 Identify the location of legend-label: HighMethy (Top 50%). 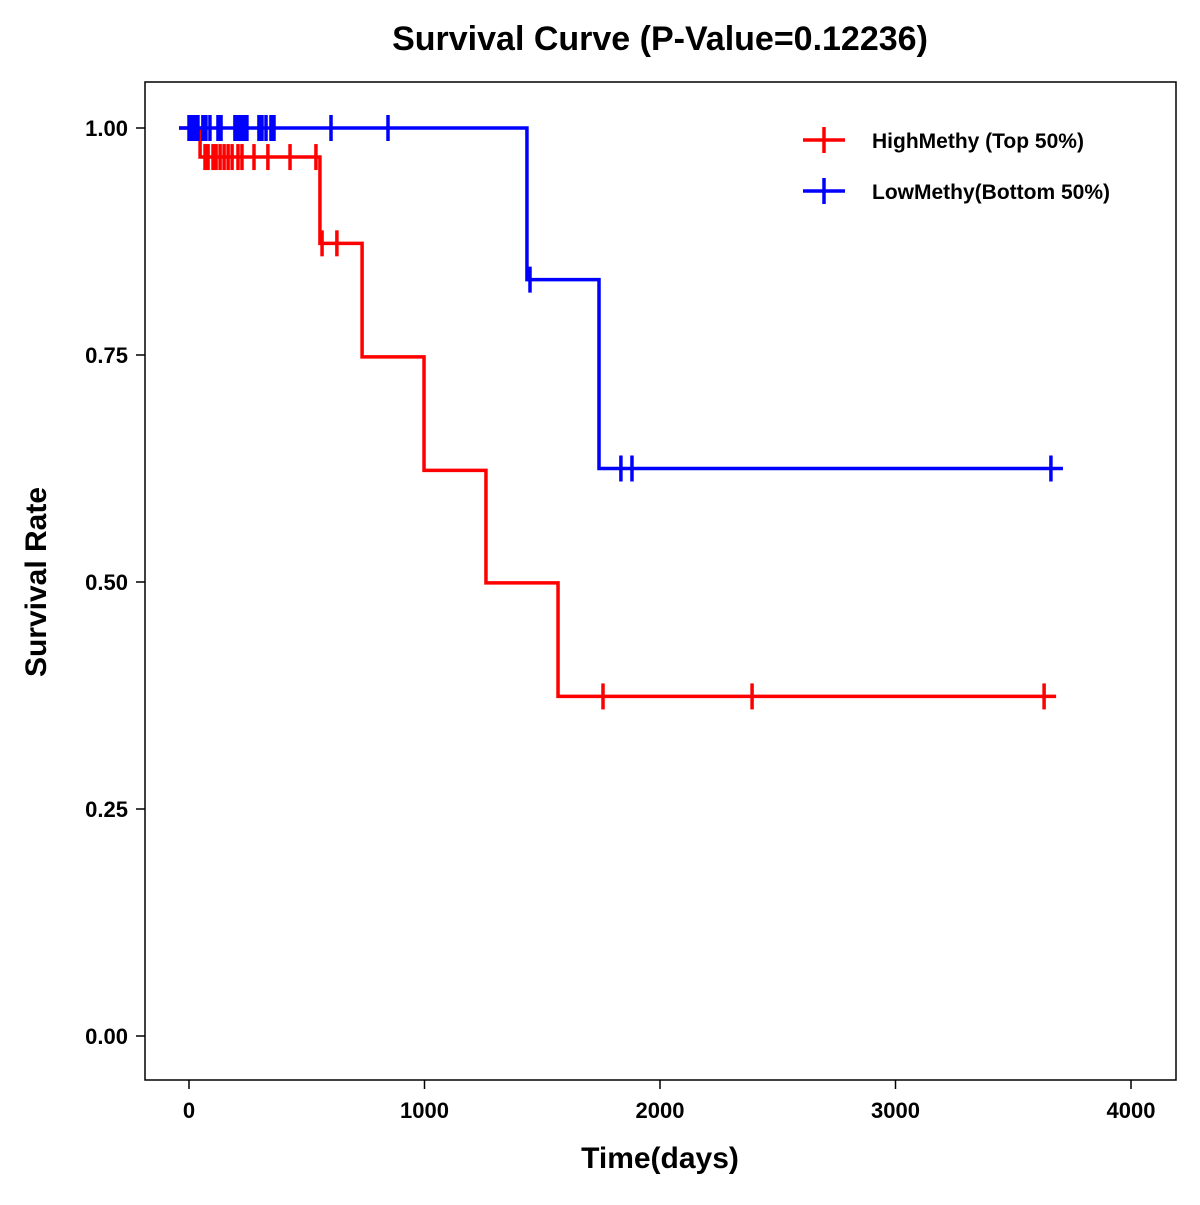
(978, 141).